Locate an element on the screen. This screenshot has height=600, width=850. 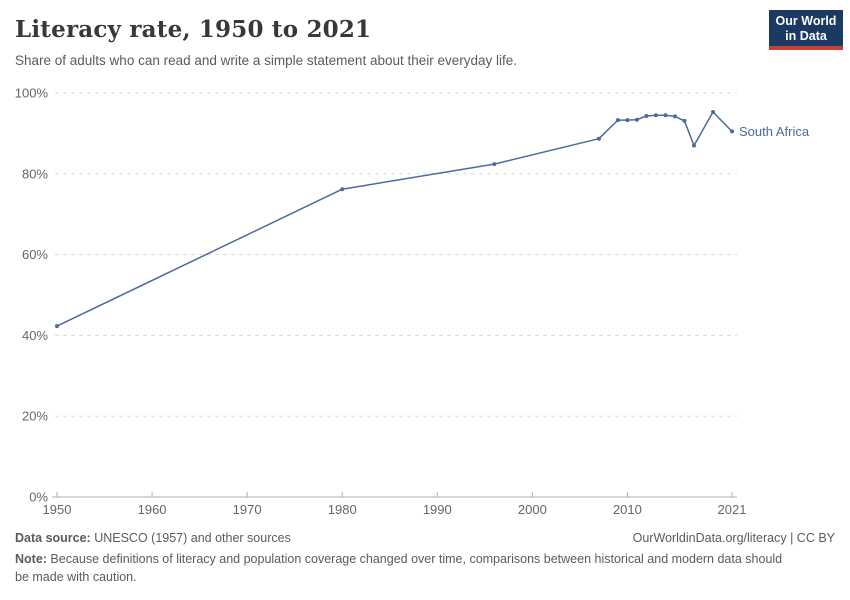
data-source-label: Data source: is located at coordinates (53, 538).